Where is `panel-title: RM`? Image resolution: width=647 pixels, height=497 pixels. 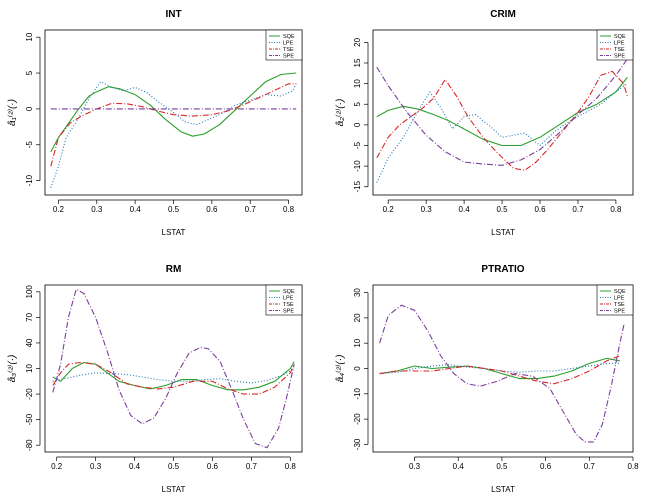
panel-title: RM is located at coordinates (174, 269).